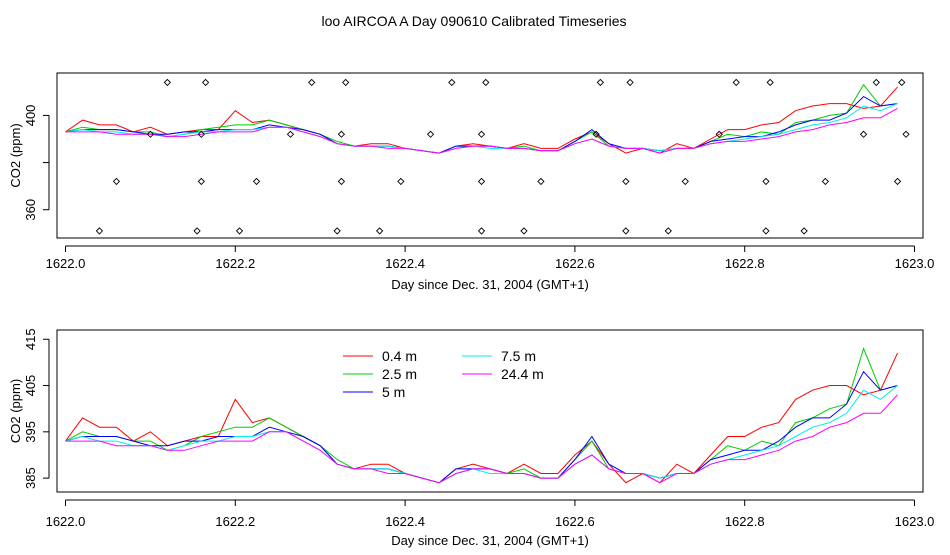 This screenshot has height=555, width=950. Describe the element at coordinates (443, 374) in the screenshot. I see `legend: 0.4 m 2.5 m 5 m 7.5 m 24.4 m` at that location.